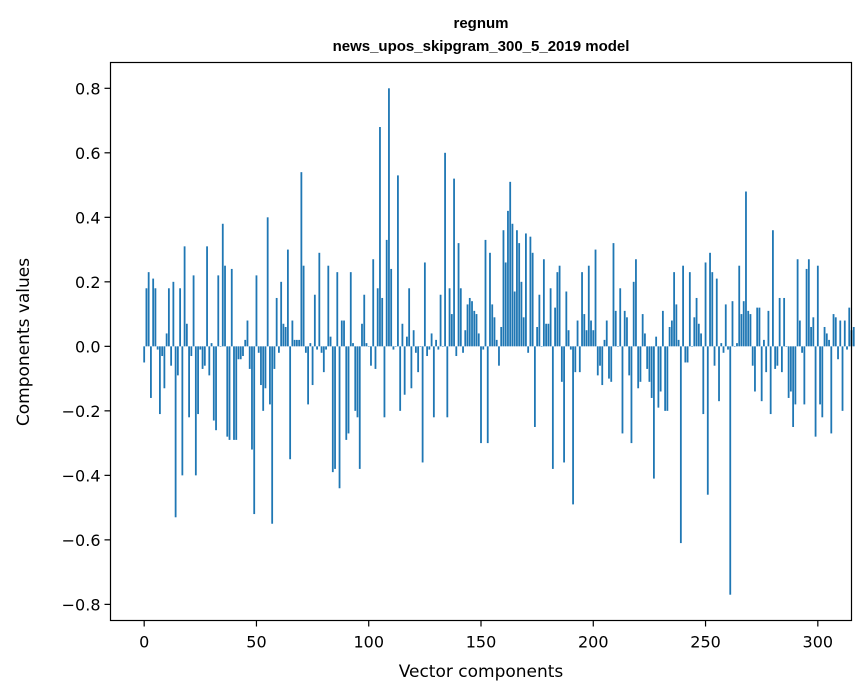  What do you see at coordinates (24, 342) in the screenshot?
I see `y-axis-label: Components values` at bounding box center [24, 342].